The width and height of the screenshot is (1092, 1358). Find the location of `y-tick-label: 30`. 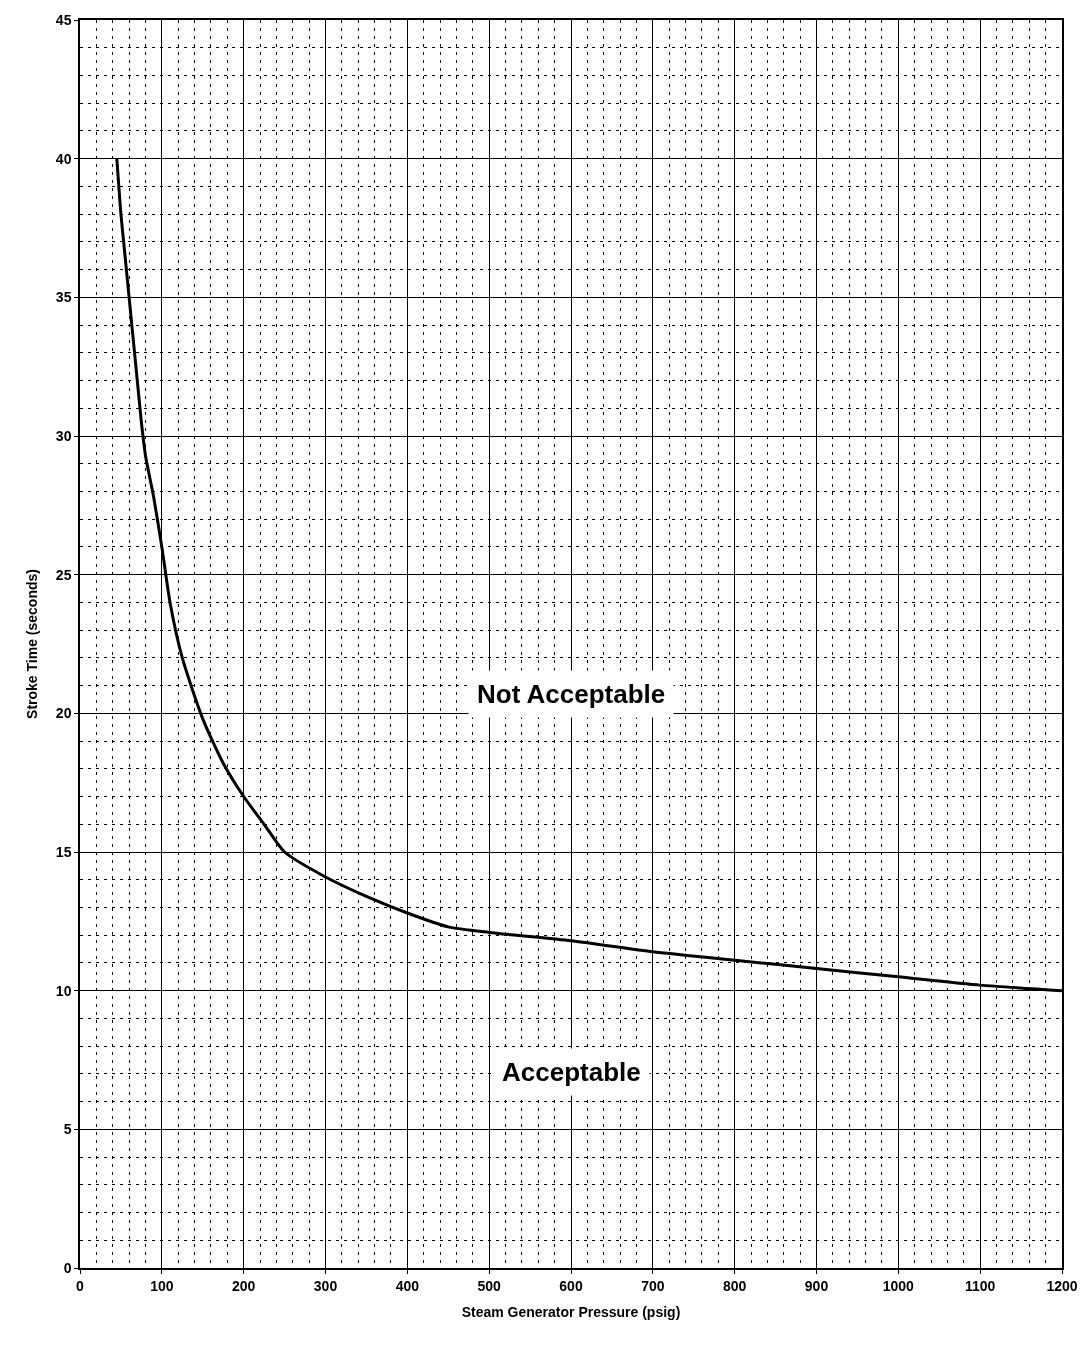

y-tick-label: 30 is located at coordinates (63, 435).